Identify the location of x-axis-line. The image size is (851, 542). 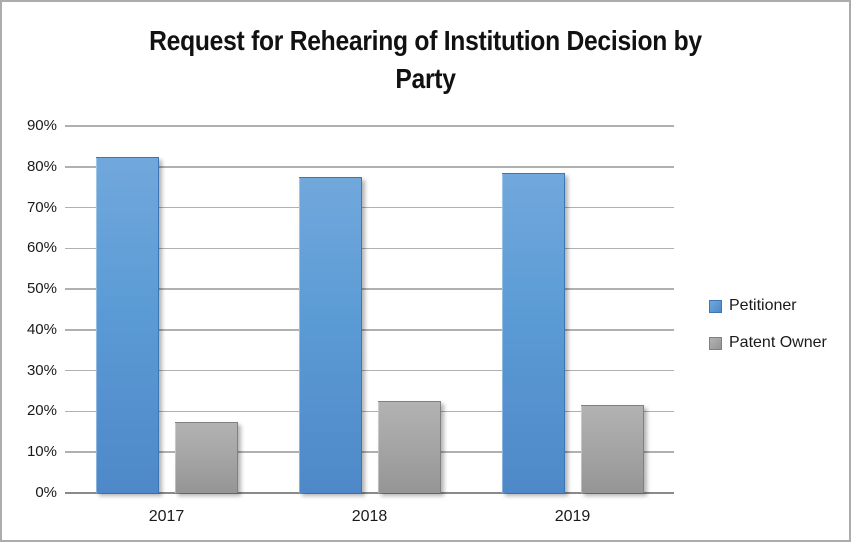
(369, 493).